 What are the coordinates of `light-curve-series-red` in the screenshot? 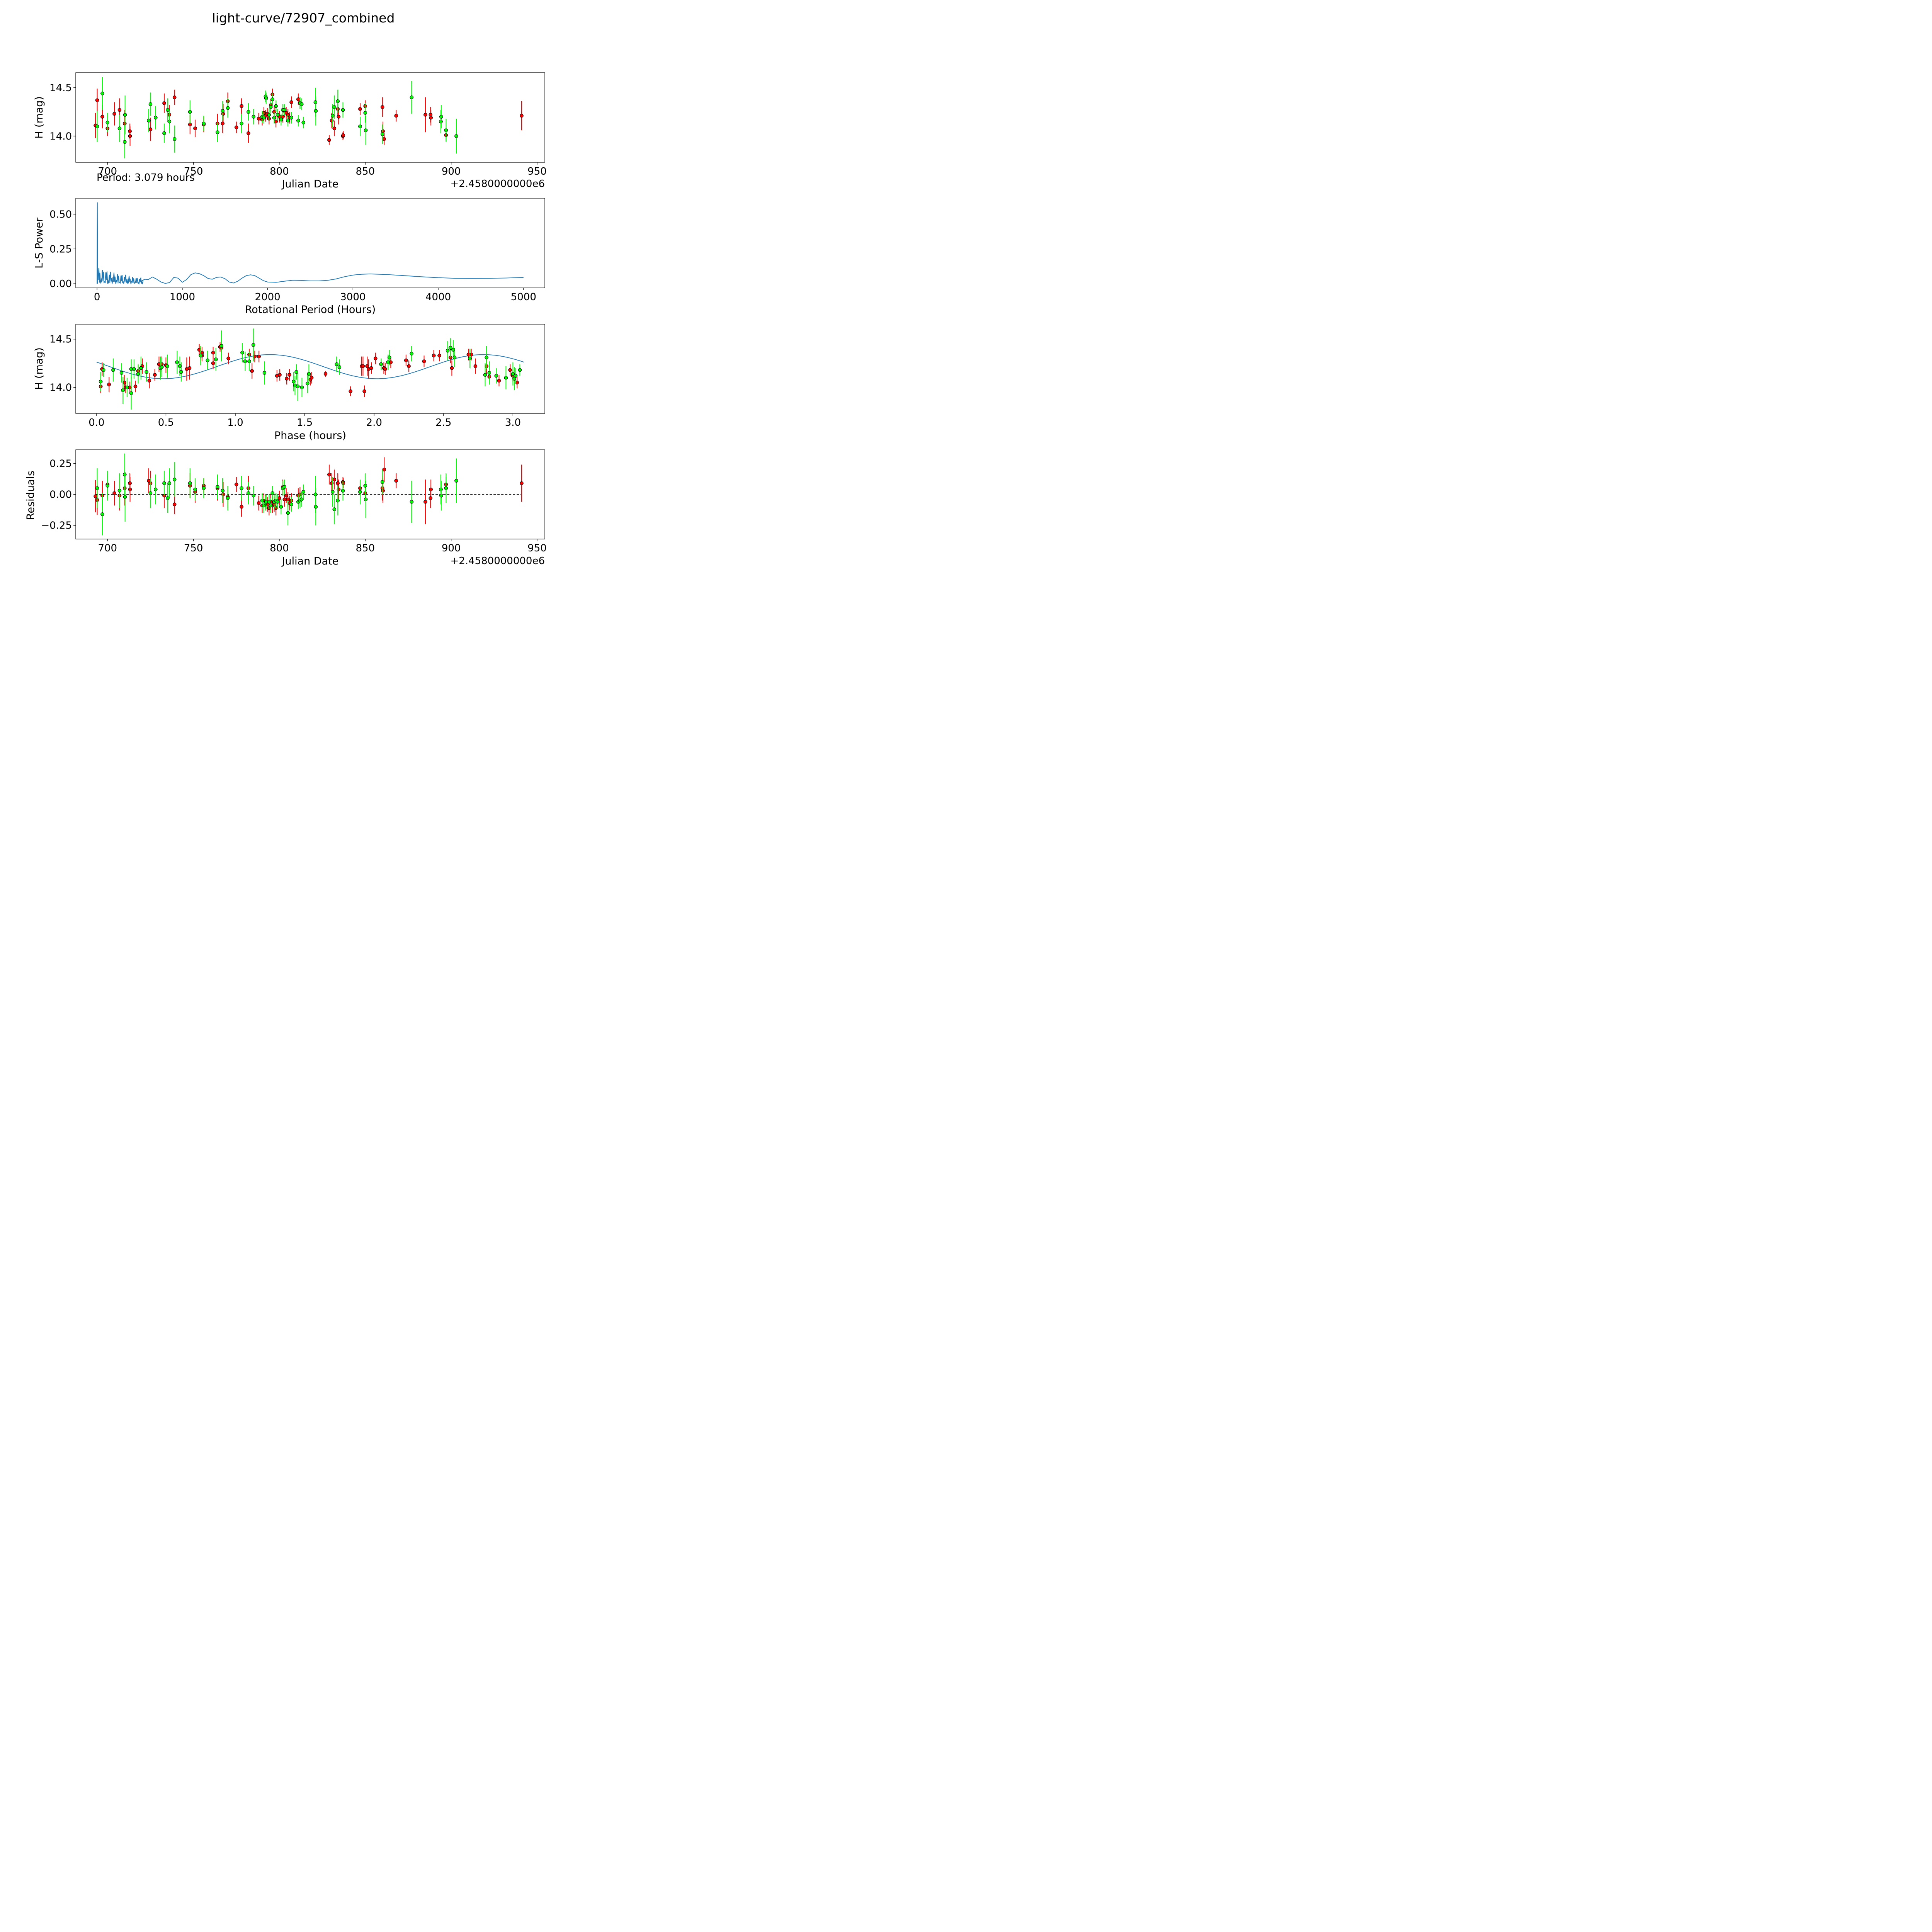 It's located at (309, 117).